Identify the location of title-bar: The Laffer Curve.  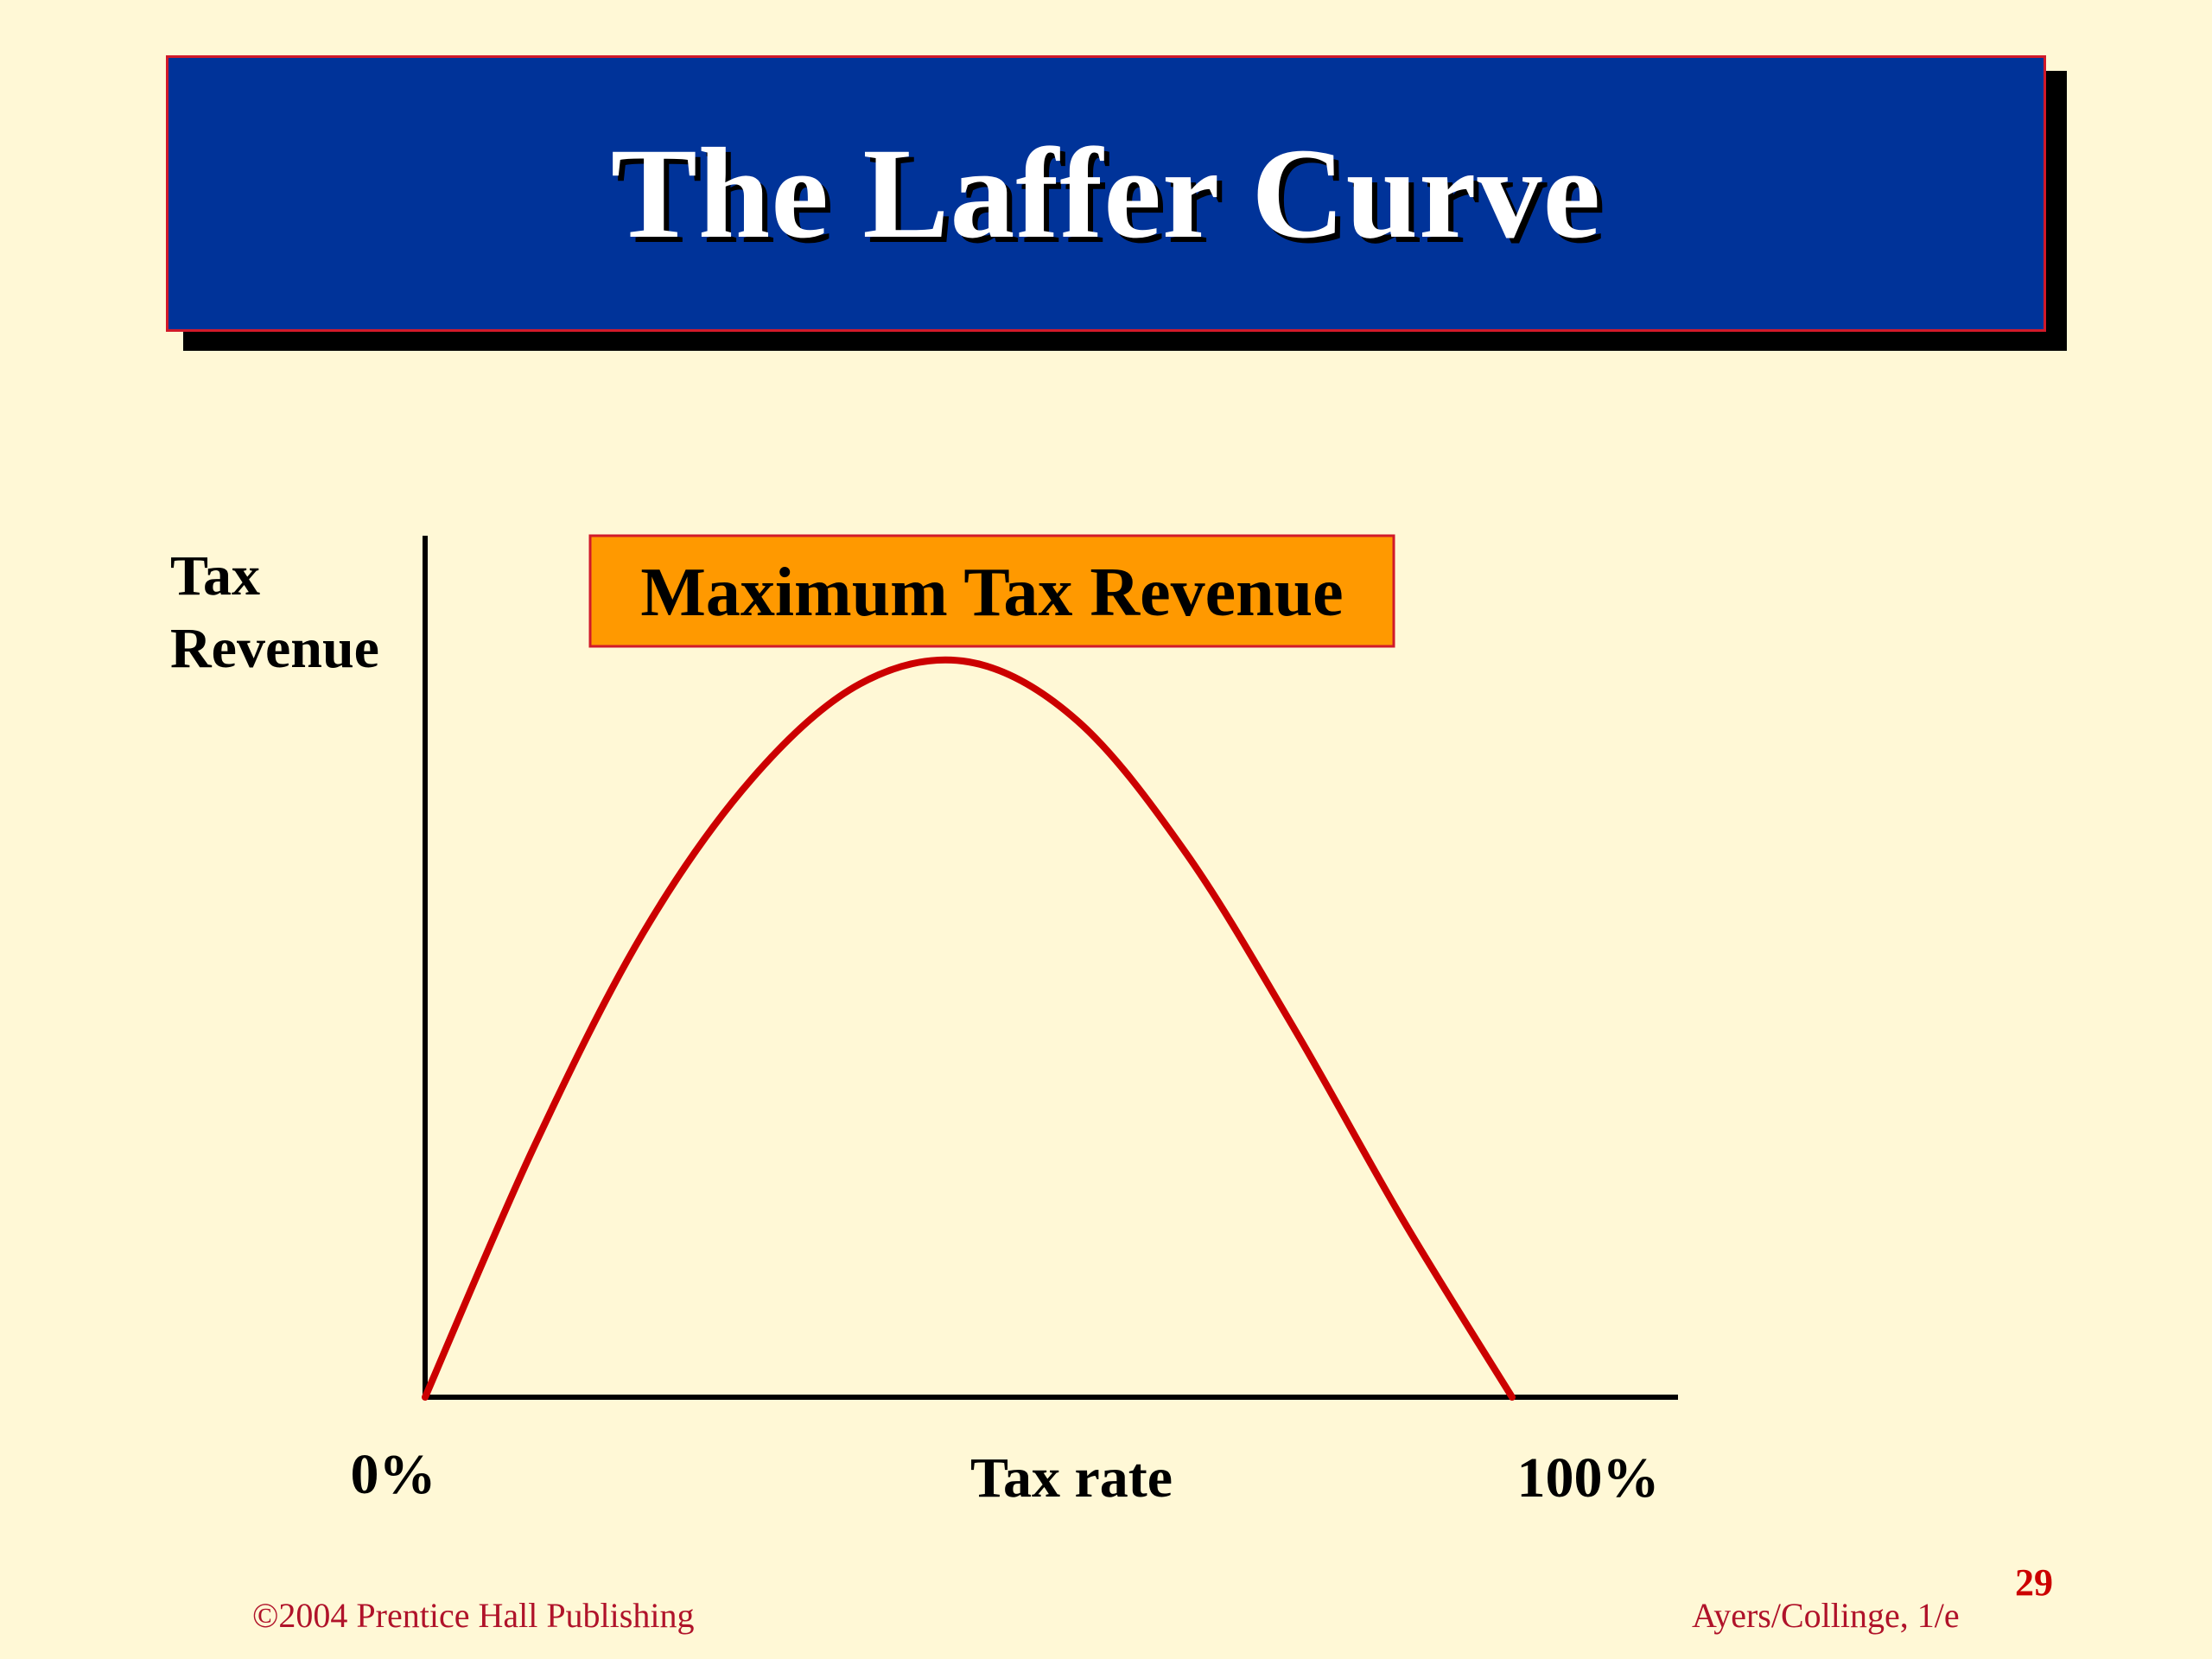
(1106, 193).